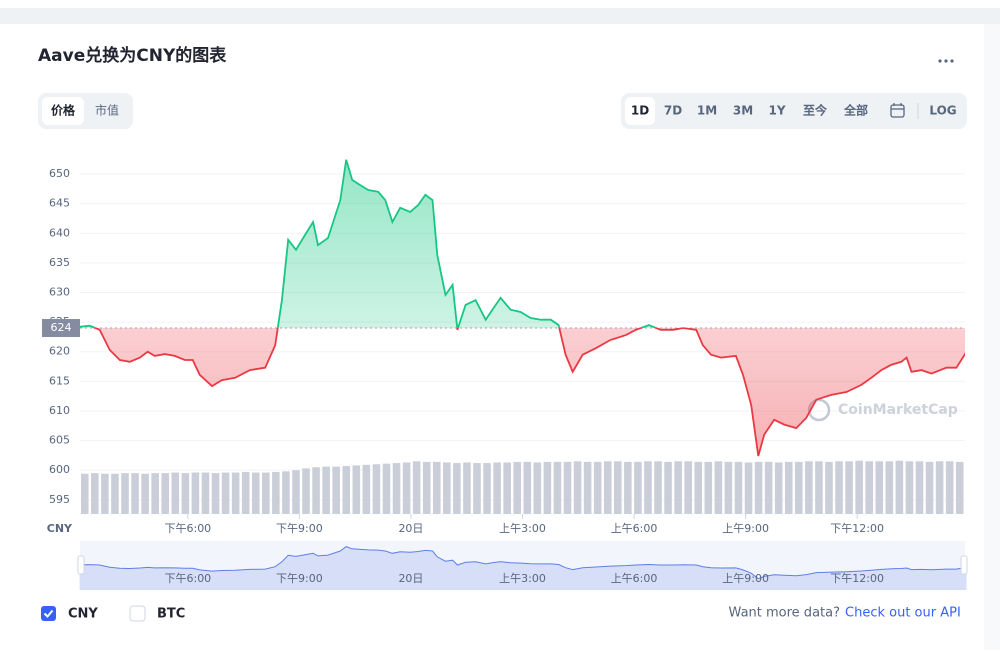 The height and width of the screenshot is (654, 1000). Describe the element at coordinates (745, 578) in the screenshot. I see `nav-tick-label: 上午9:00` at that location.